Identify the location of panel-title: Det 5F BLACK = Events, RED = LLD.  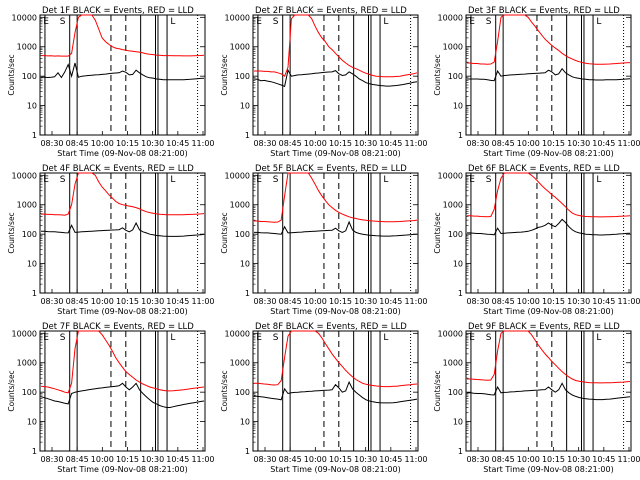
(331, 169).